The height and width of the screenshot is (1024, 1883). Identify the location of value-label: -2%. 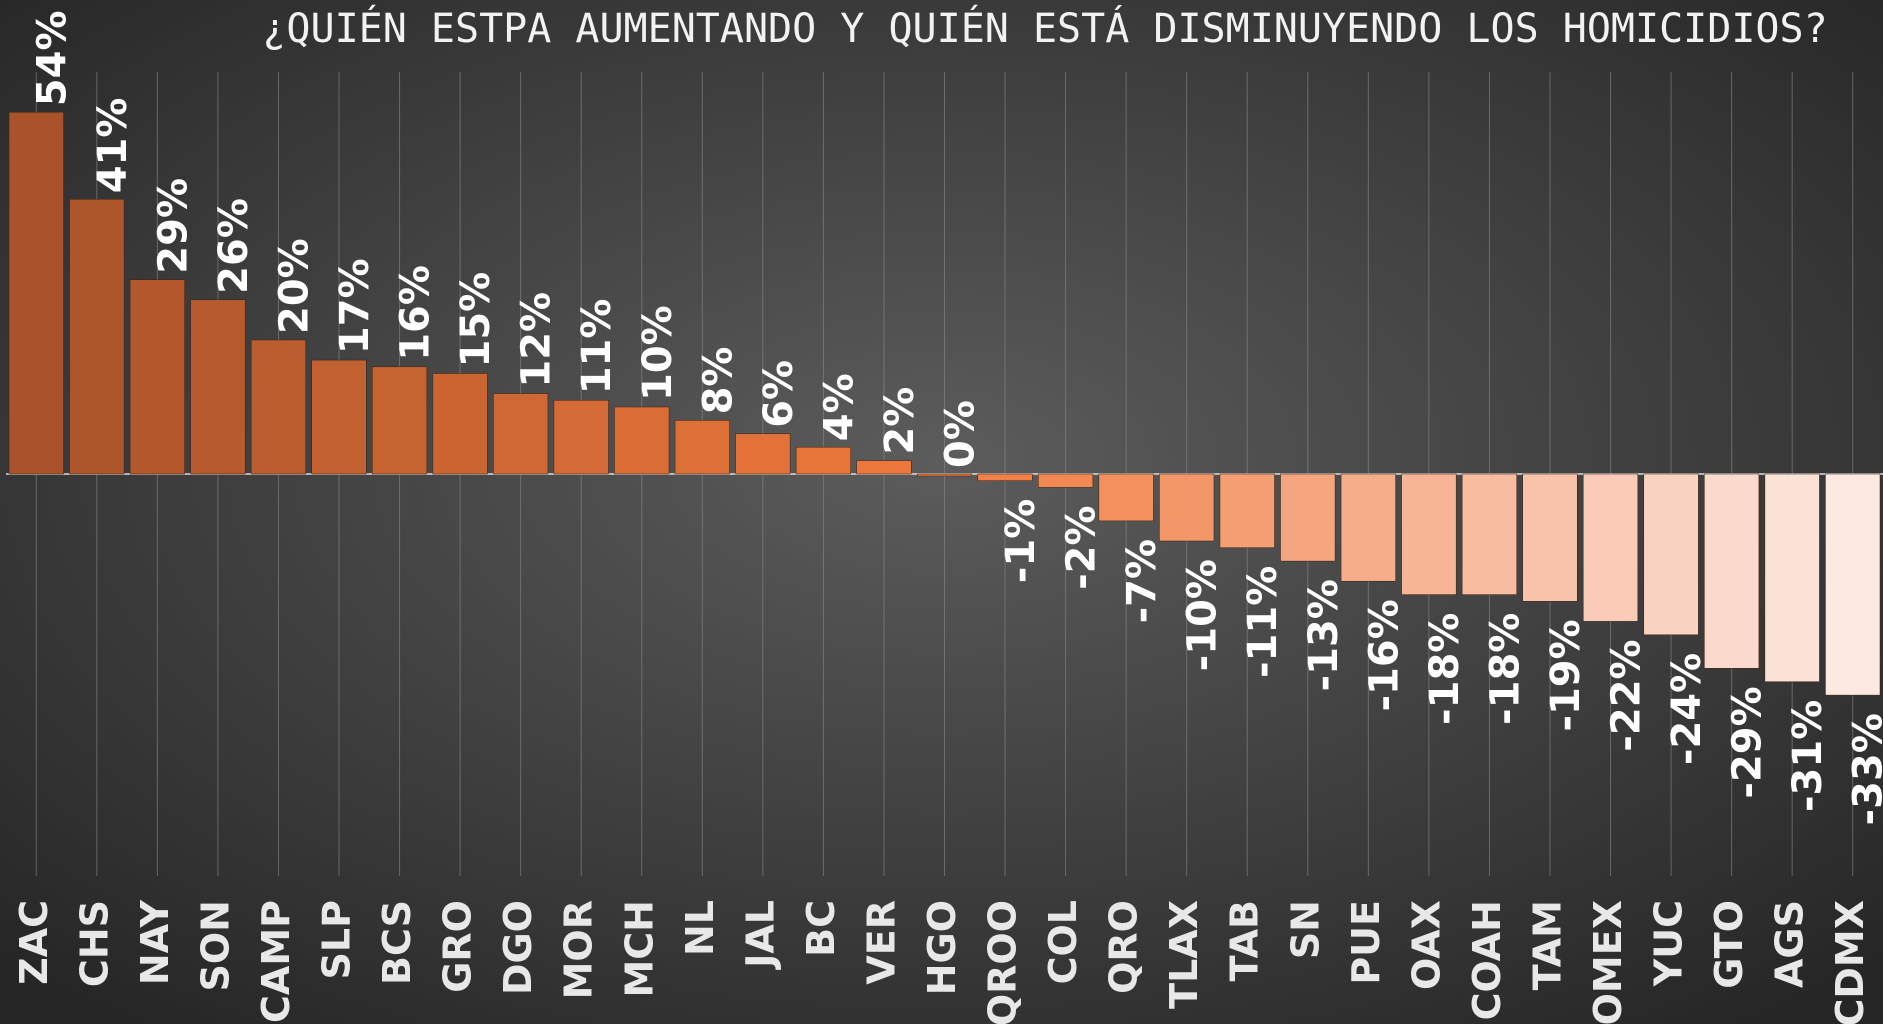
(1082, 547).